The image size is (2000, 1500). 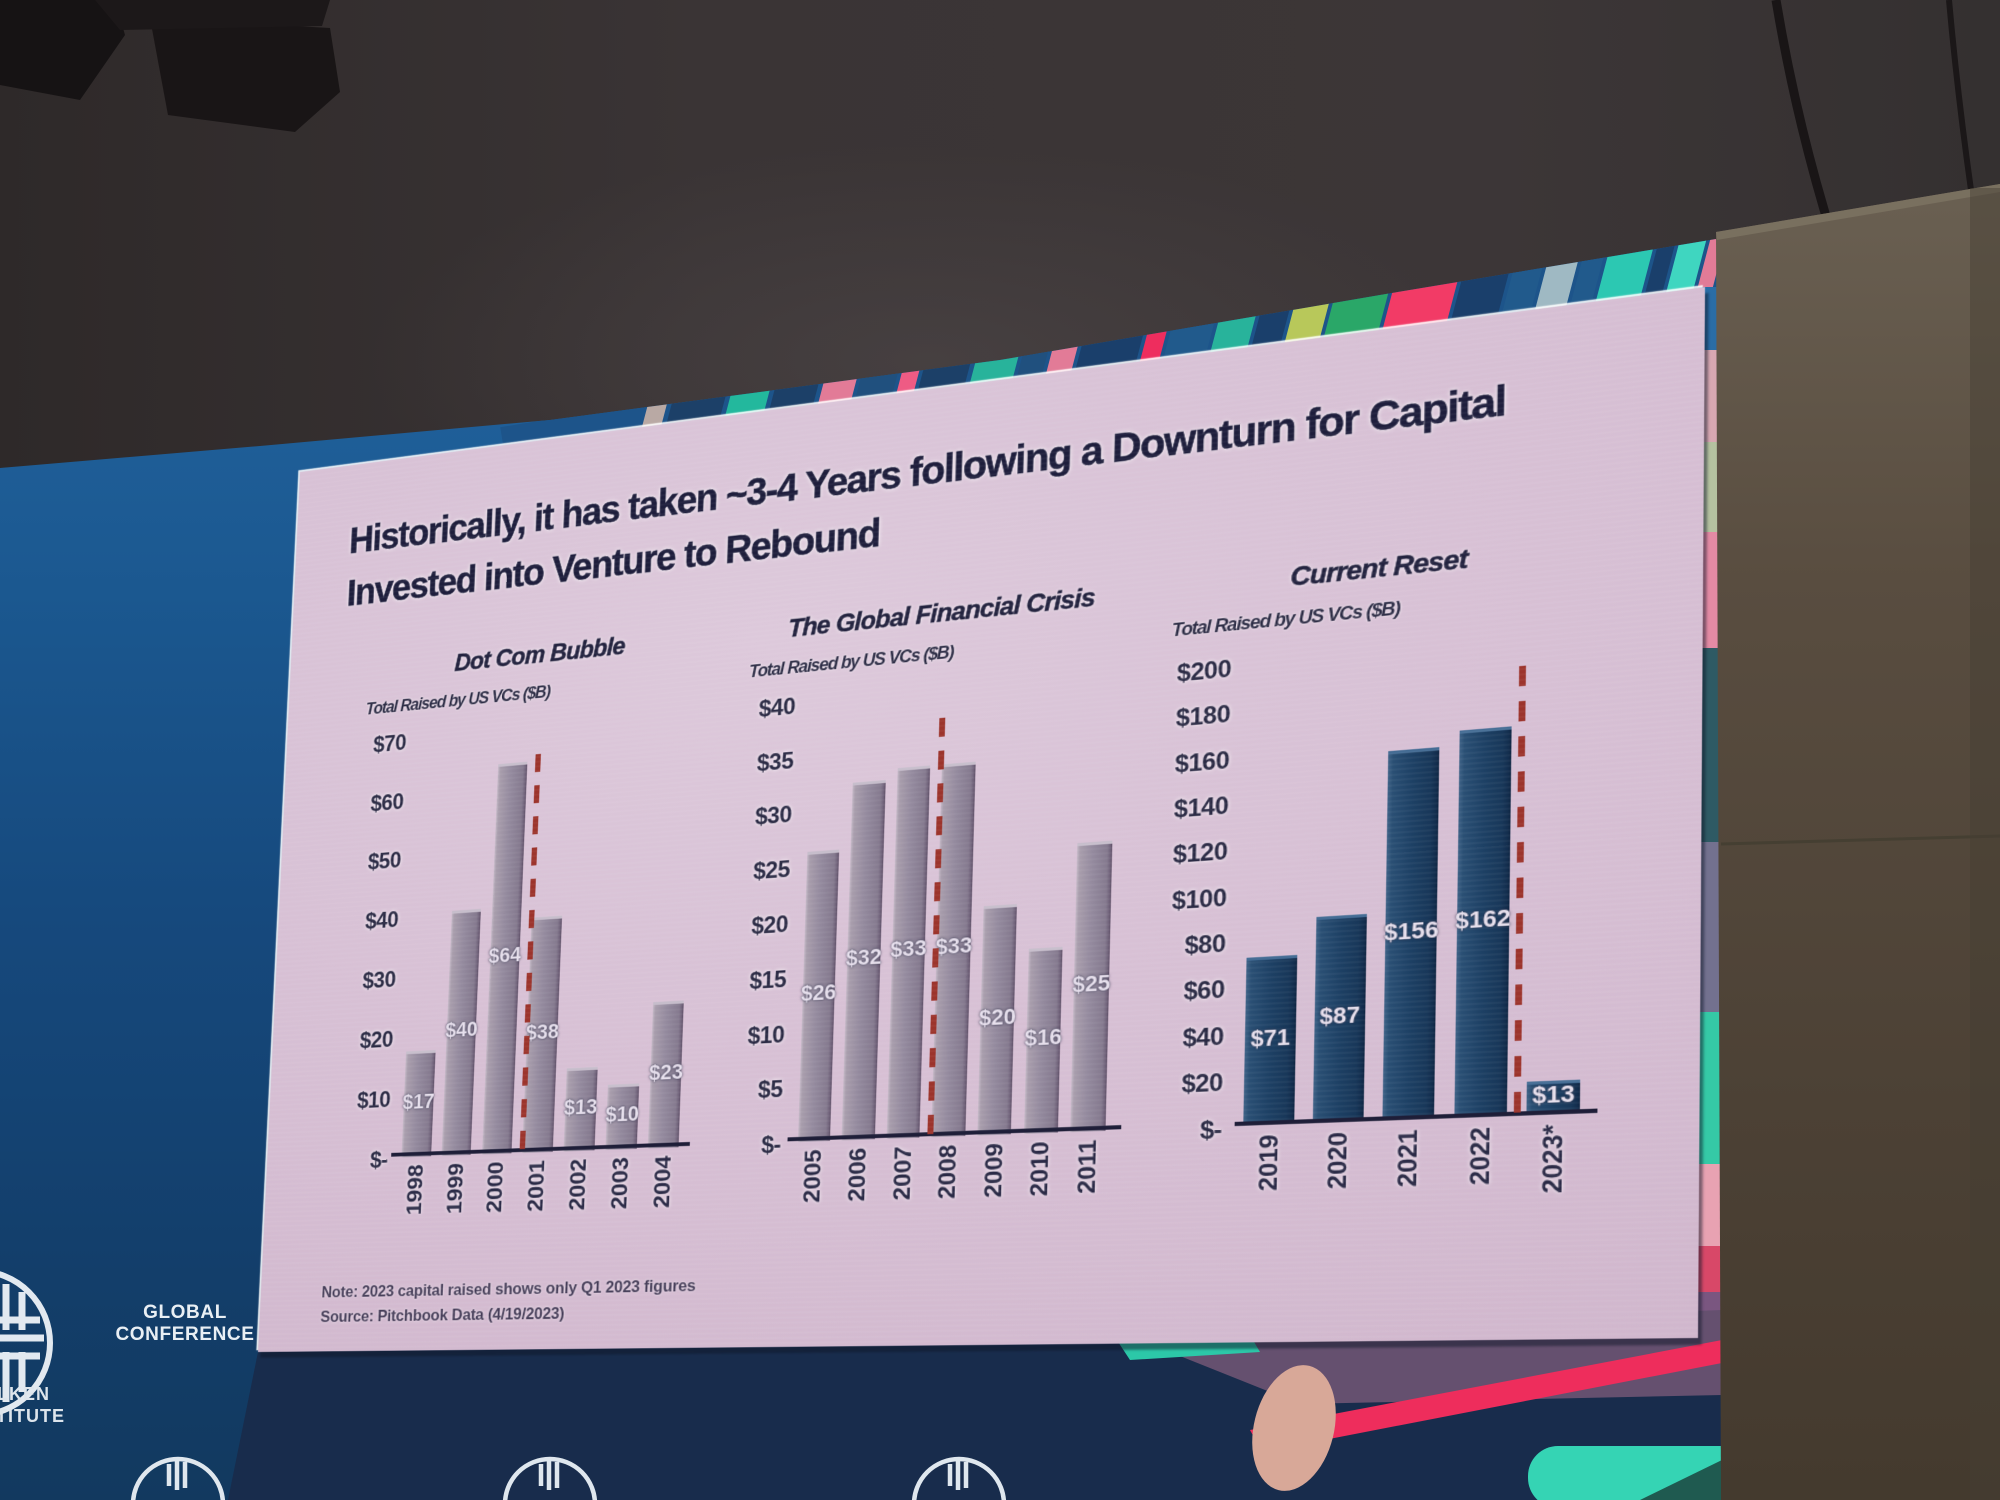 What do you see at coordinates (25, 1394) in the screenshot?
I see `svg-text: MILKEN` at bounding box center [25, 1394].